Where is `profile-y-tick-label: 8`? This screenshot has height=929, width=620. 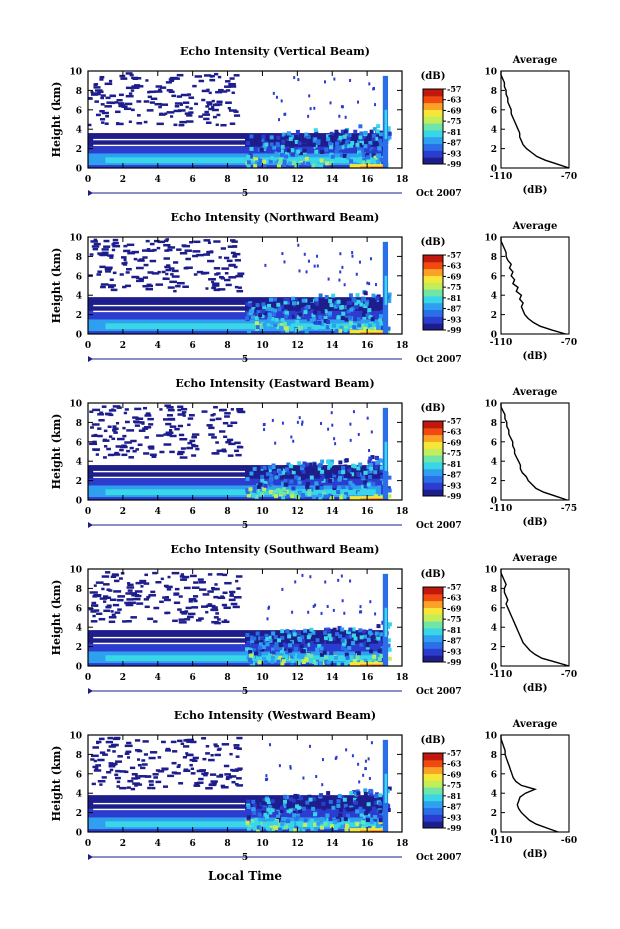
profile-y-tick-label: 8 is located at coordinates (494, 590).